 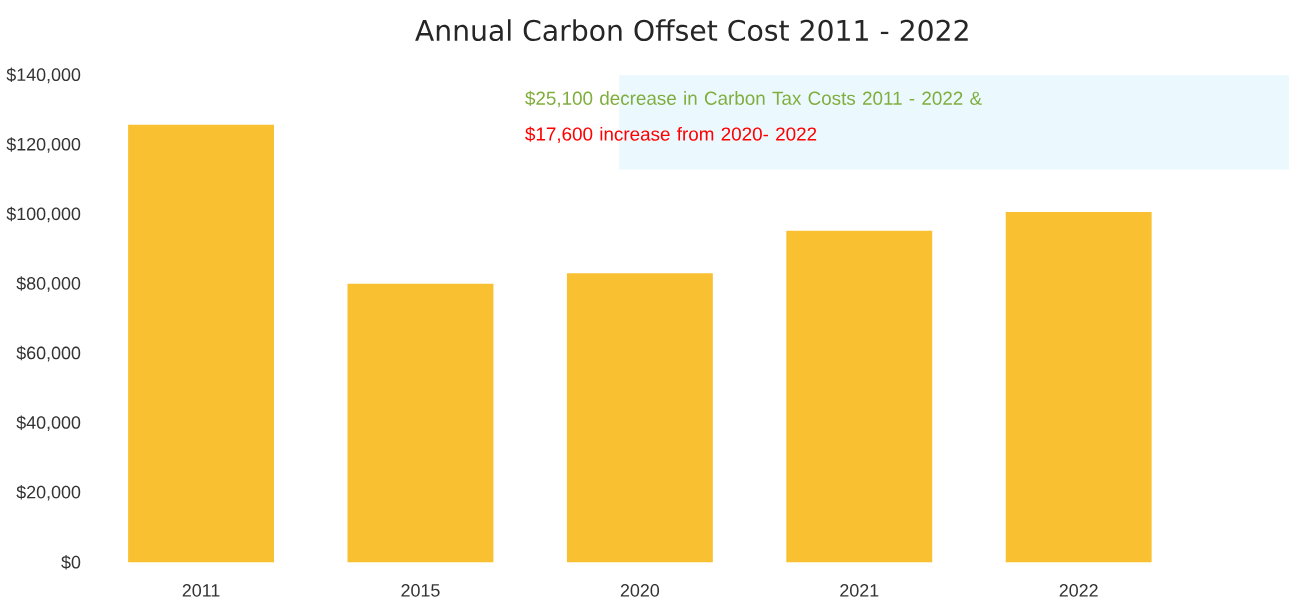 I want to click on y-tick-label: $20,000, so click(x=48, y=493).